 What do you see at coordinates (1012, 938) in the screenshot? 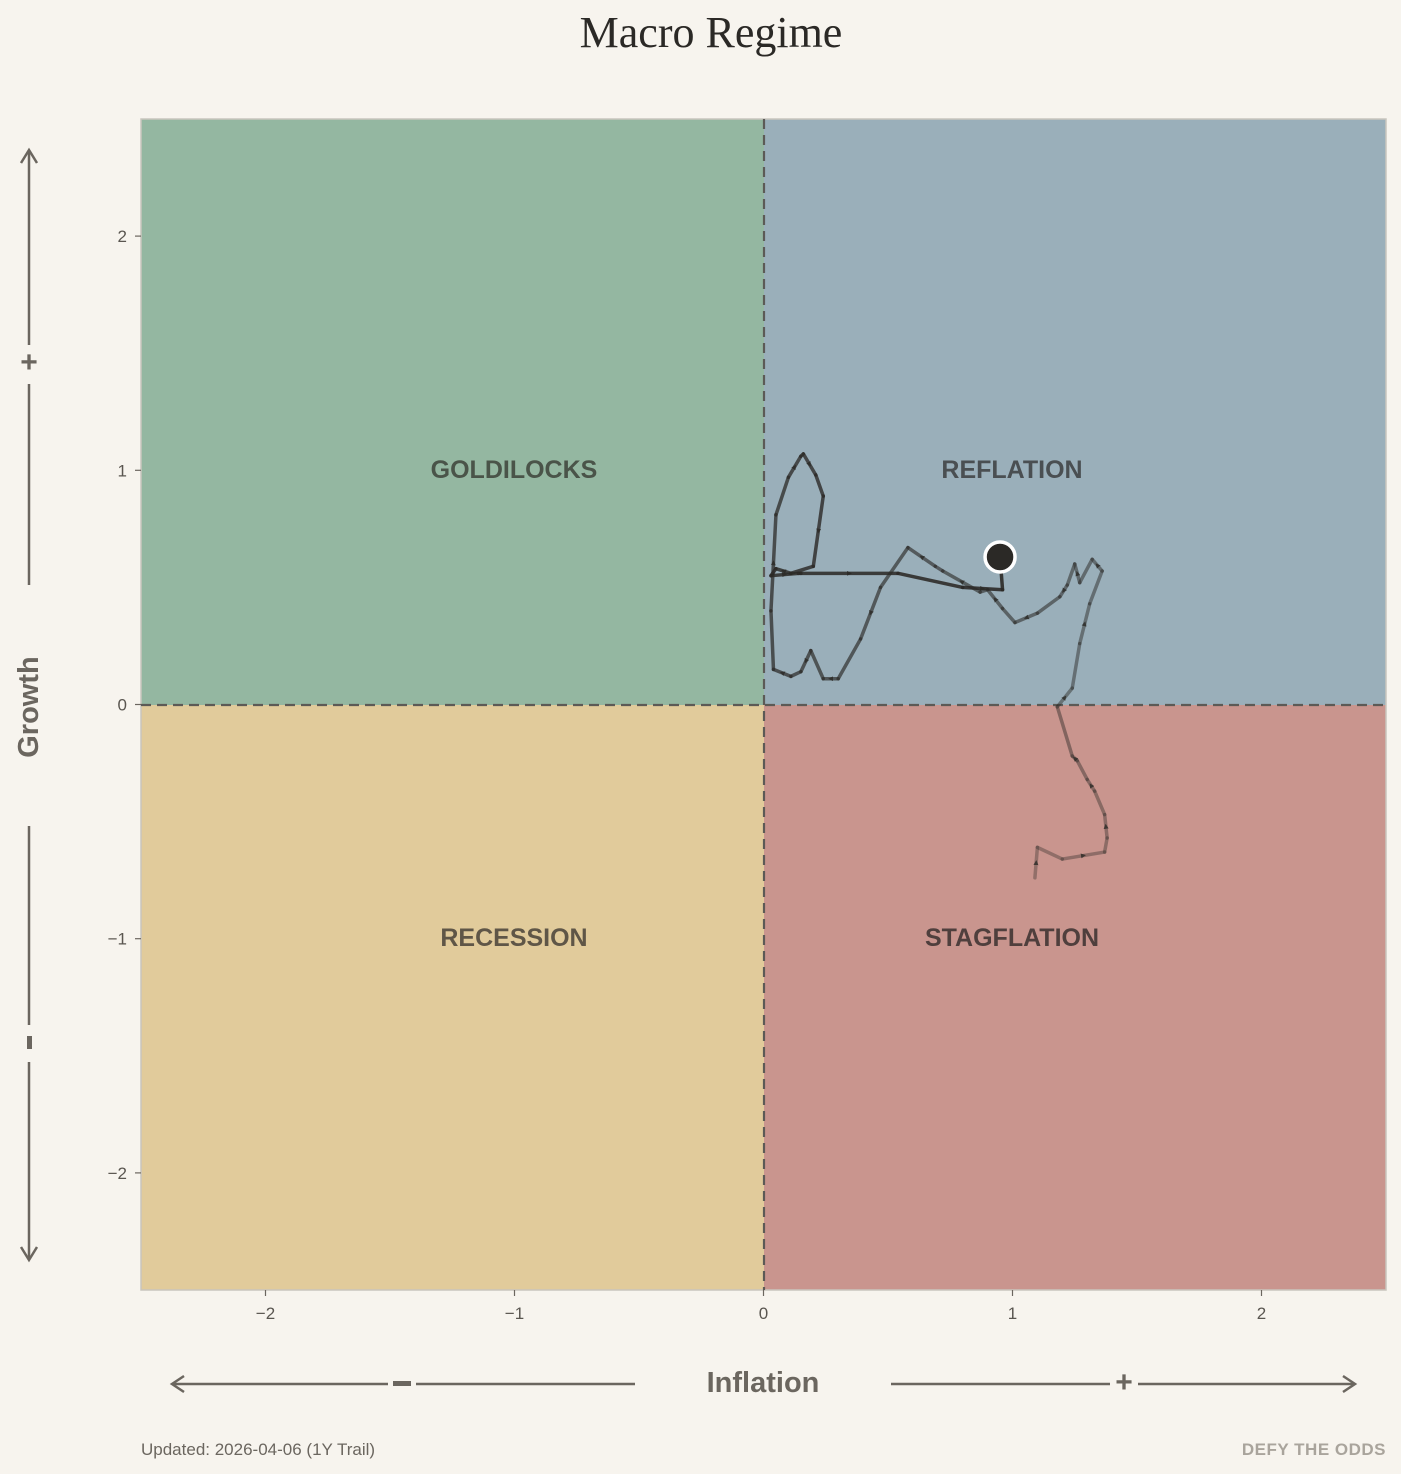
I see `quadrant-label-stagflation: STAGFLATION` at bounding box center [1012, 938].